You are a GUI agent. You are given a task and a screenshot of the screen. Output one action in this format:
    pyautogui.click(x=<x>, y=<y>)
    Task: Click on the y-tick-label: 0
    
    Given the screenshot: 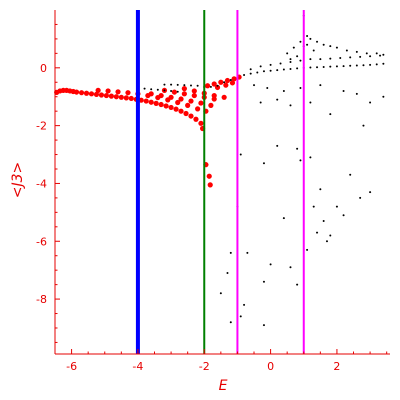 What is the action you would take?
    pyautogui.click(x=43, y=68)
    